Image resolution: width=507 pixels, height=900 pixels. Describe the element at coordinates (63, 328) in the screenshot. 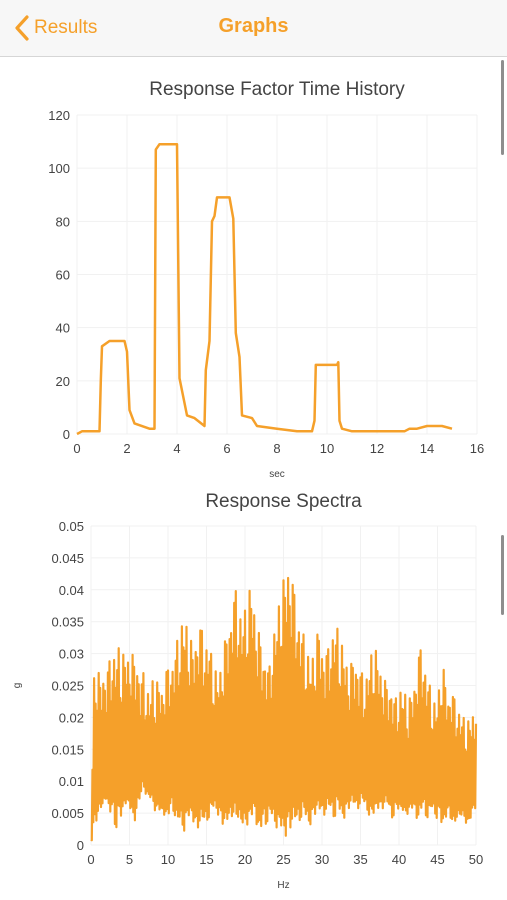

I see `time-history-y-tick-label: 40` at that location.